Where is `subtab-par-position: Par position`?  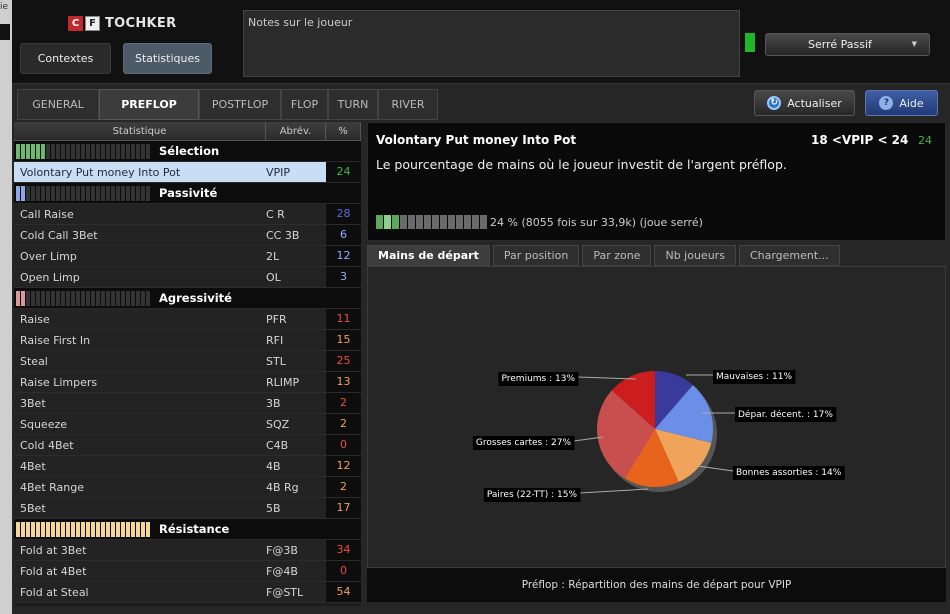
subtab-par-position: Par position is located at coordinates (536, 255).